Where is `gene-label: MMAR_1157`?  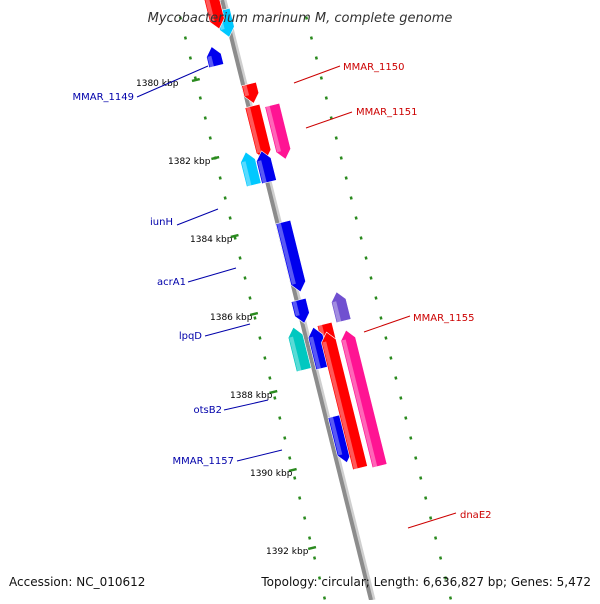 gene-label: MMAR_1157 is located at coordinates (204, 461).